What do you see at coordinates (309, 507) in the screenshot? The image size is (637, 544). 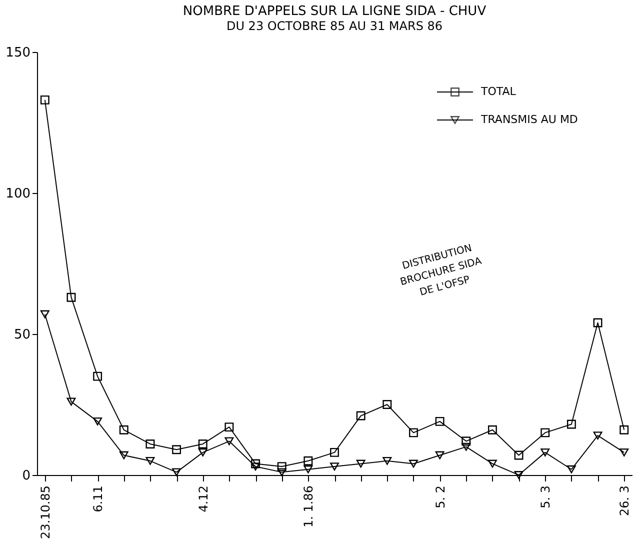 I see `x-tick-label: 1. 1.86` at bounding box center [309, 507].